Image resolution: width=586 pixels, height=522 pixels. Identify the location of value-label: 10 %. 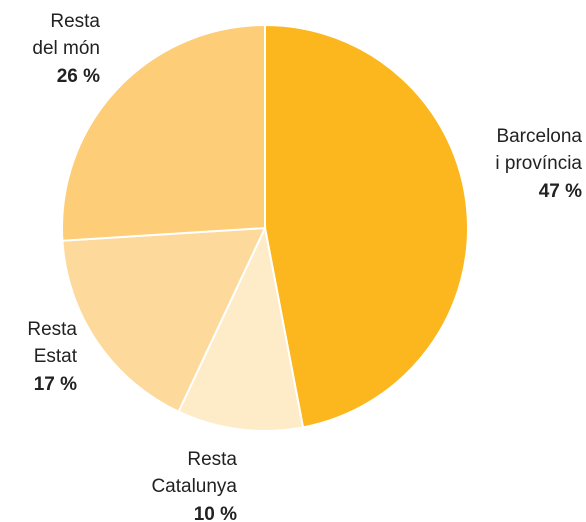
(215, 513).